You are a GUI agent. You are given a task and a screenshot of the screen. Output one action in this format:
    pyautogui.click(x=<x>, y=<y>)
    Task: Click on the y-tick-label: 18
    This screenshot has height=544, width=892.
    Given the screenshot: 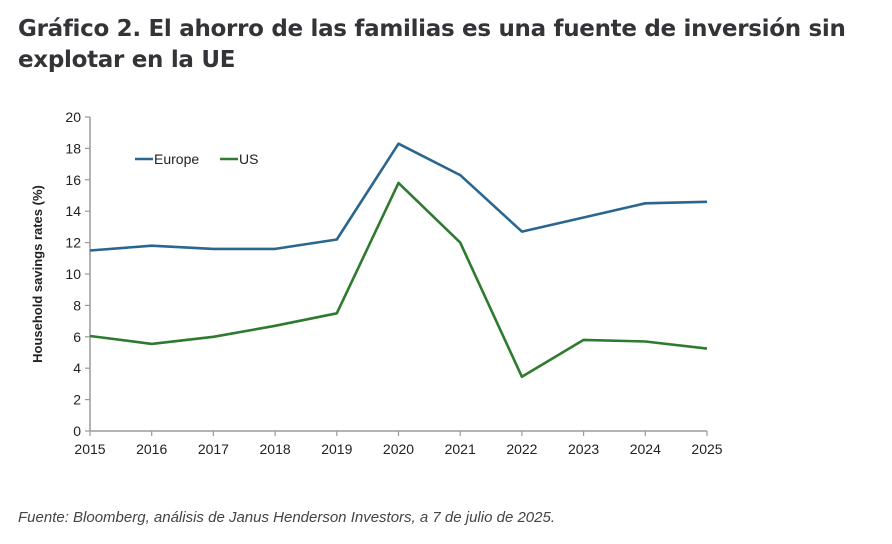 What is the action you would take?
    pyautogui.click(x=73, y=148)
    